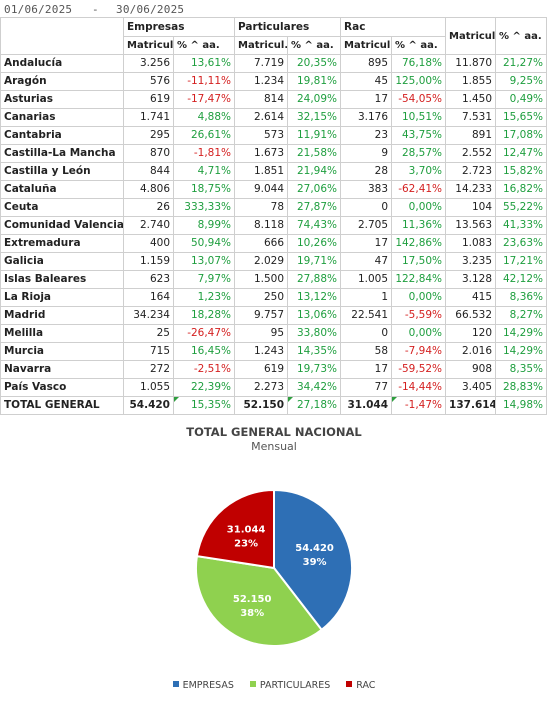 The image size is (548, 720). Describe the element at coordinates (148, 351) in the screenshot. I see `registrations-cell: 715` at that location.